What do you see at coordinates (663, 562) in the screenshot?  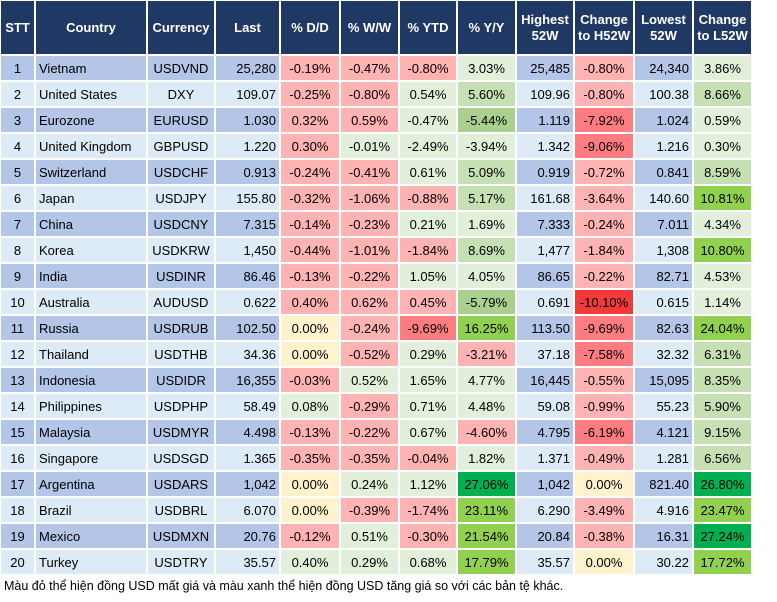 I see `cell-lowest-52w: 30.22` at bounding box center [663, 562].